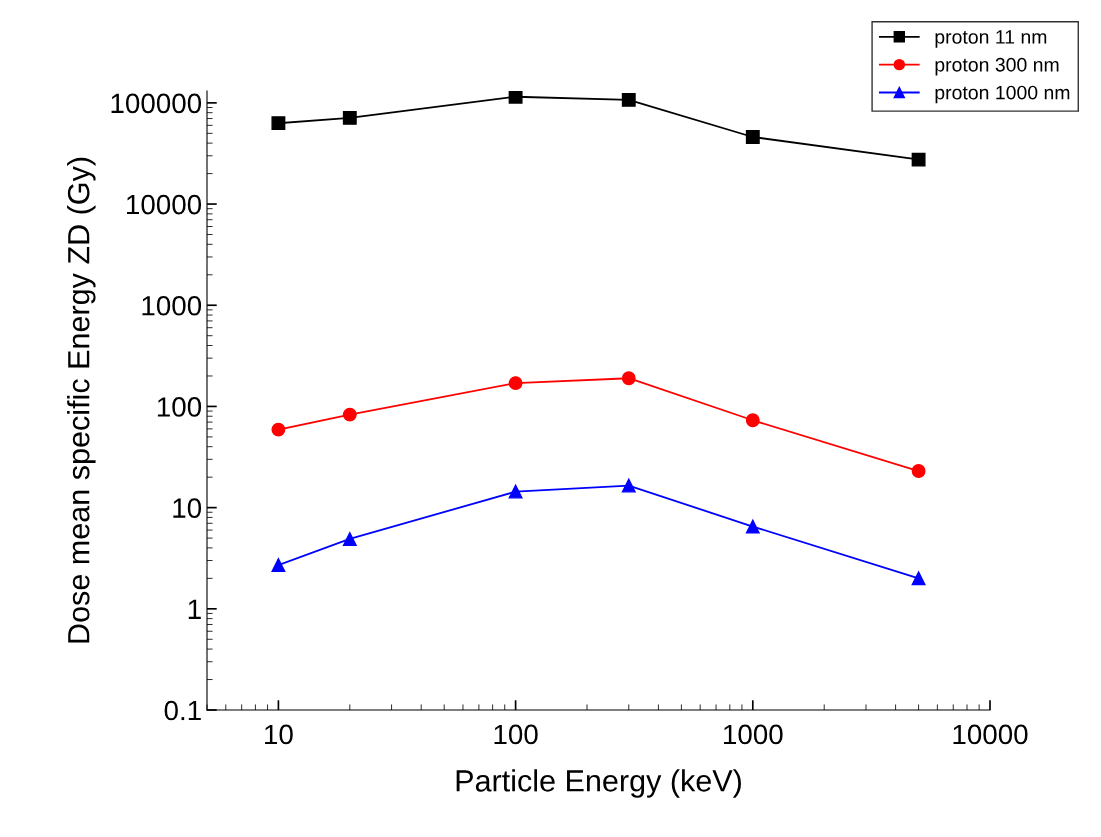  Describe the element at coordinates (81, 400) in the screenshot. I see `y-axis-title: Dose mean specific Energy ZD (Gy)` at that location.